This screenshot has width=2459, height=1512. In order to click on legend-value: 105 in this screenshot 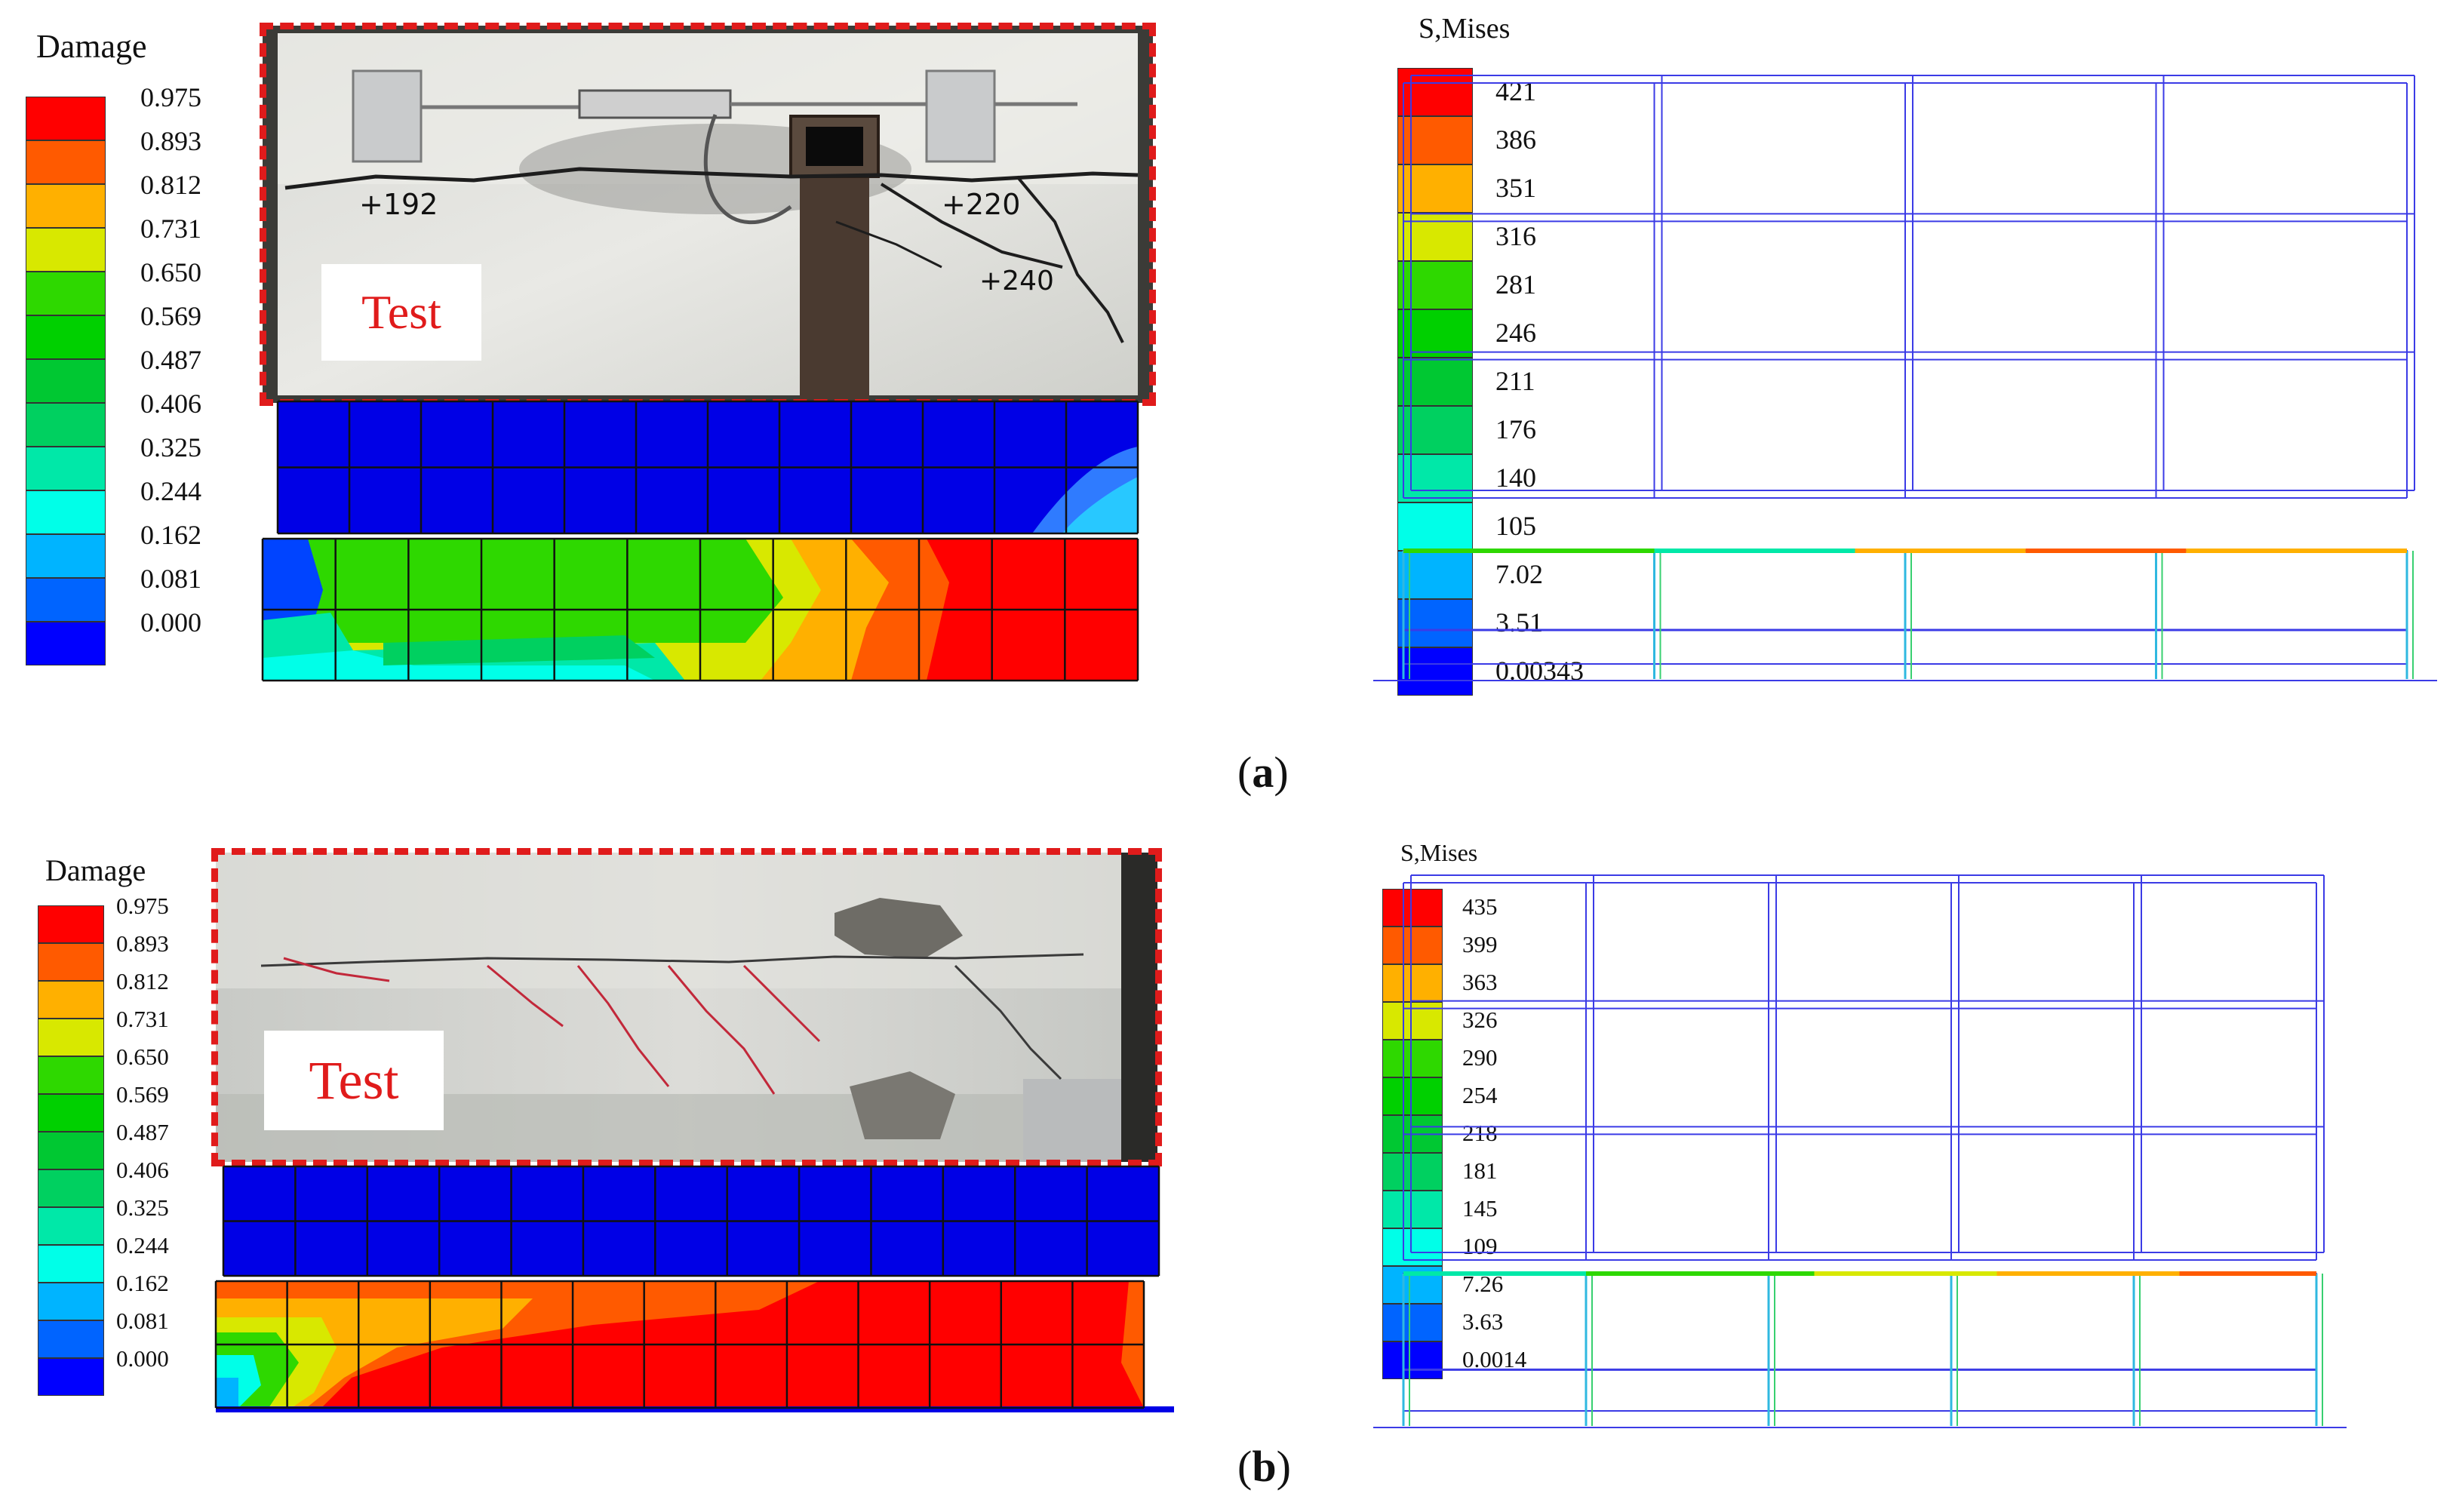, I will do `click(1515, 526)`.